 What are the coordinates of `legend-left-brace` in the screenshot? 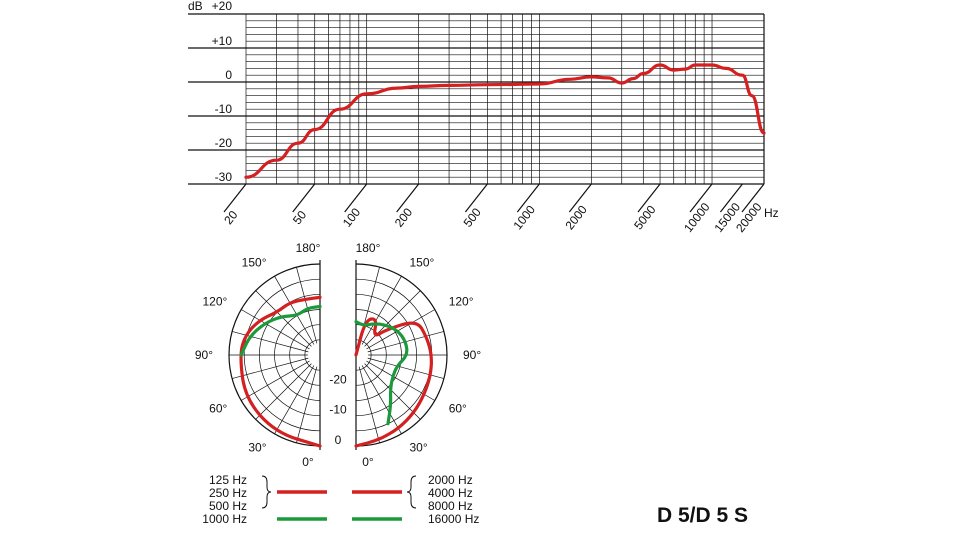 It's located at (266, 492).